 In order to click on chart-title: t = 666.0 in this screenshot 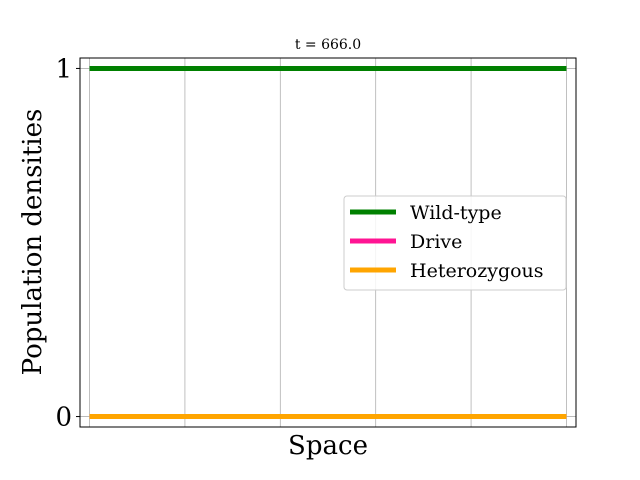, I will do `click(328, 45)`.